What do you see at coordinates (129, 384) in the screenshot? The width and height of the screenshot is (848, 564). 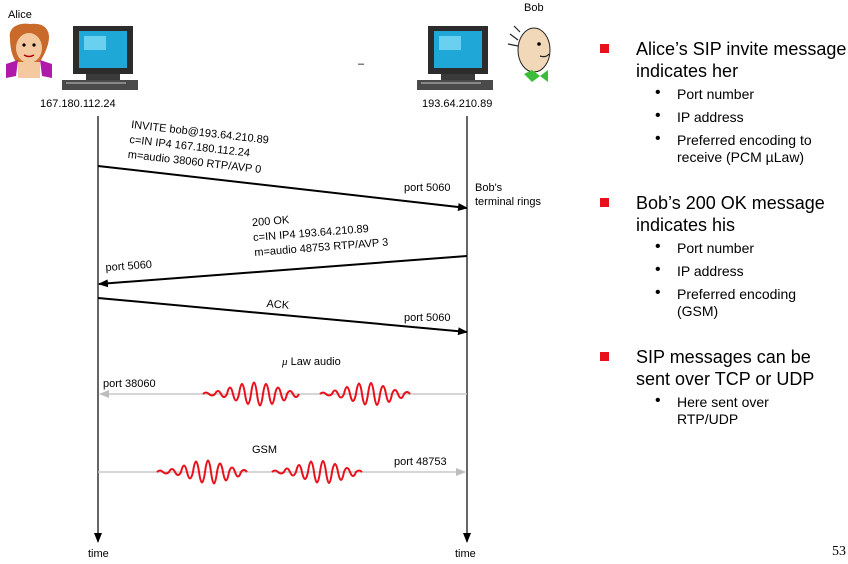 I see `ulaw-port: port 38060` at bounding box center [129, 384].